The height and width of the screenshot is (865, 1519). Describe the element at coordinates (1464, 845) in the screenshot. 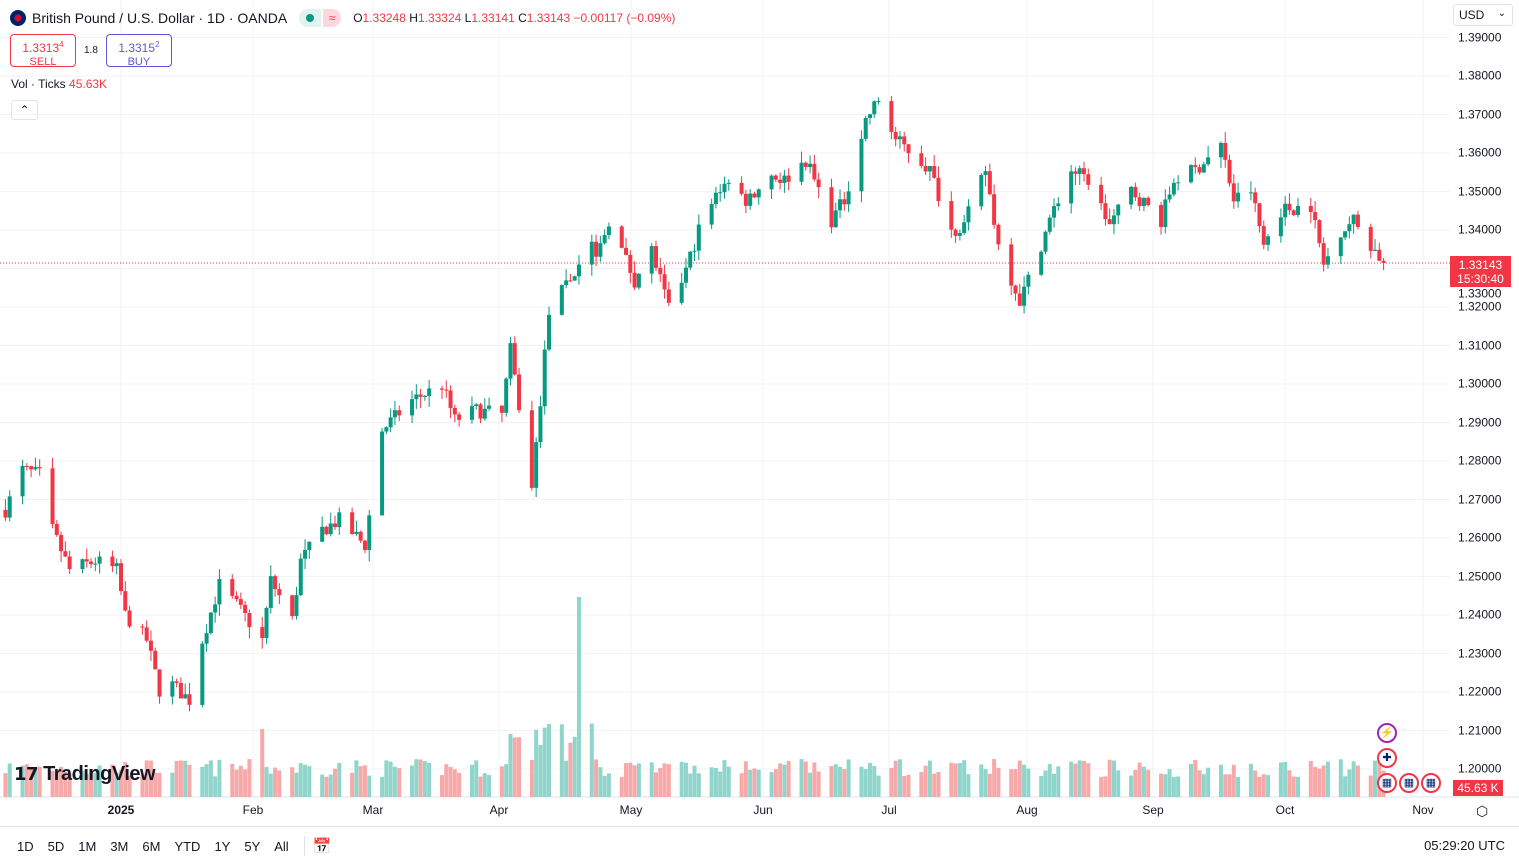

I see `clock: 05:29:20 UTC` at that location.